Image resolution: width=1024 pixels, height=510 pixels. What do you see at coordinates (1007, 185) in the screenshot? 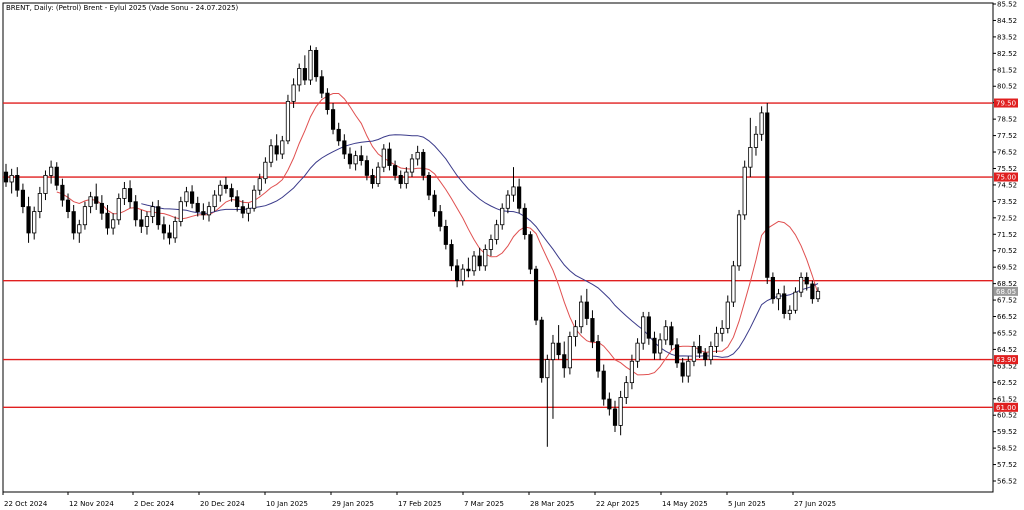
I see `y-tick-label: 74.52` at bounding box center [1007, 185].